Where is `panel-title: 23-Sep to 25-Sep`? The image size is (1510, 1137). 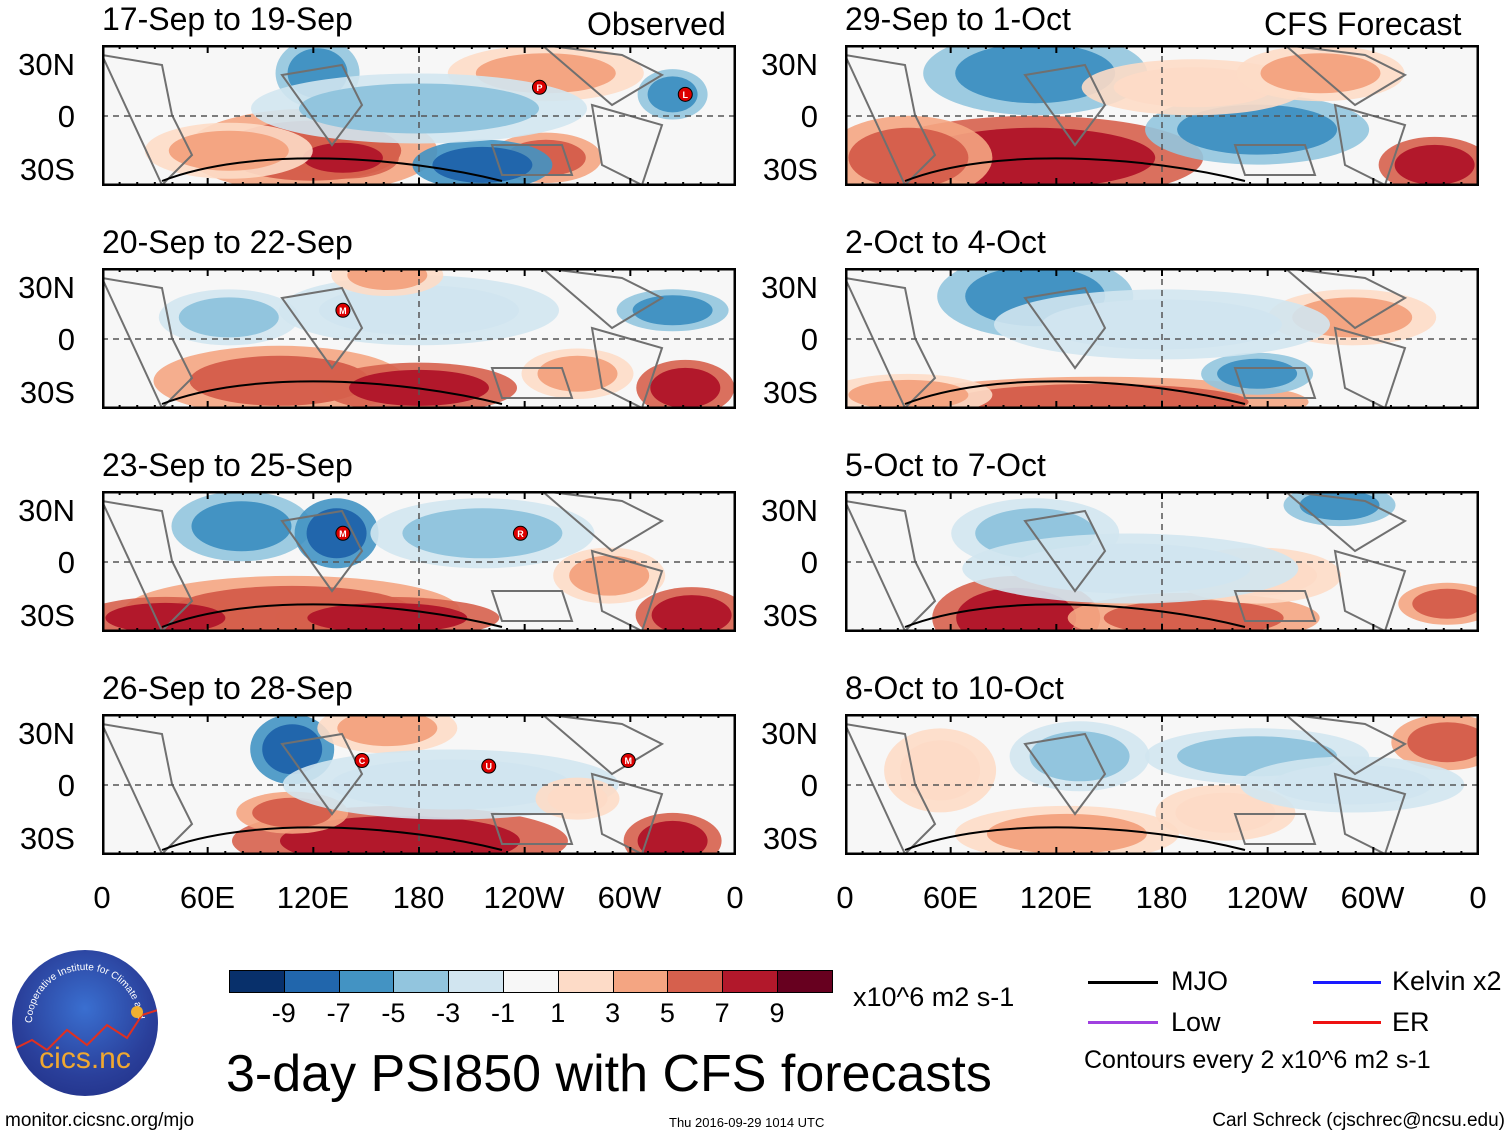 panel-title: 23-Sep to 25-Sep is located at coordinates (227, 465).